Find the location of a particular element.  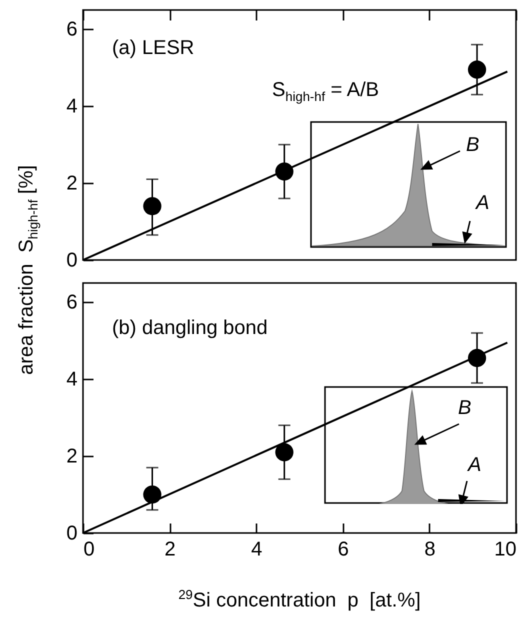

x-tick-label: 0 is located at coordinates (89, 549).